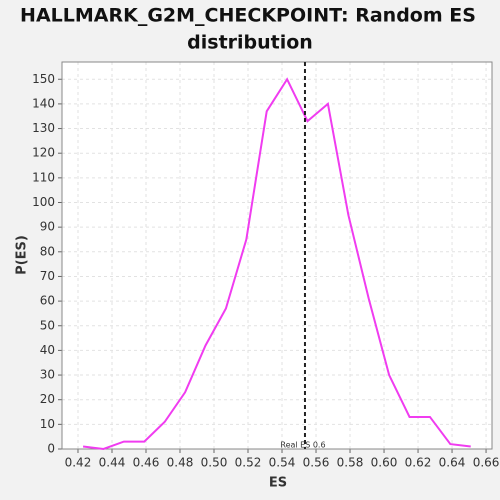  I want to click on x-tick-label: 0.42, so click(78, 463).